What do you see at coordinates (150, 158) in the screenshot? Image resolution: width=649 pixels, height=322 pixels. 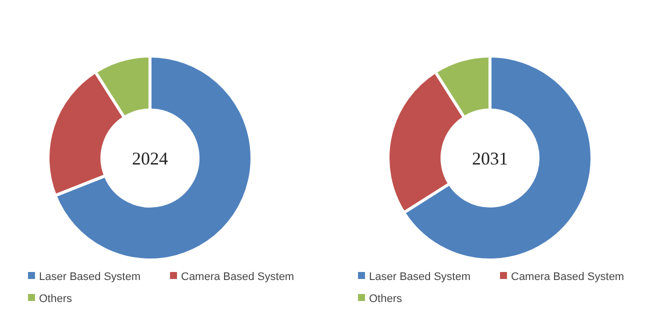 I see `text: 2024` at bounding box center [150, 158].